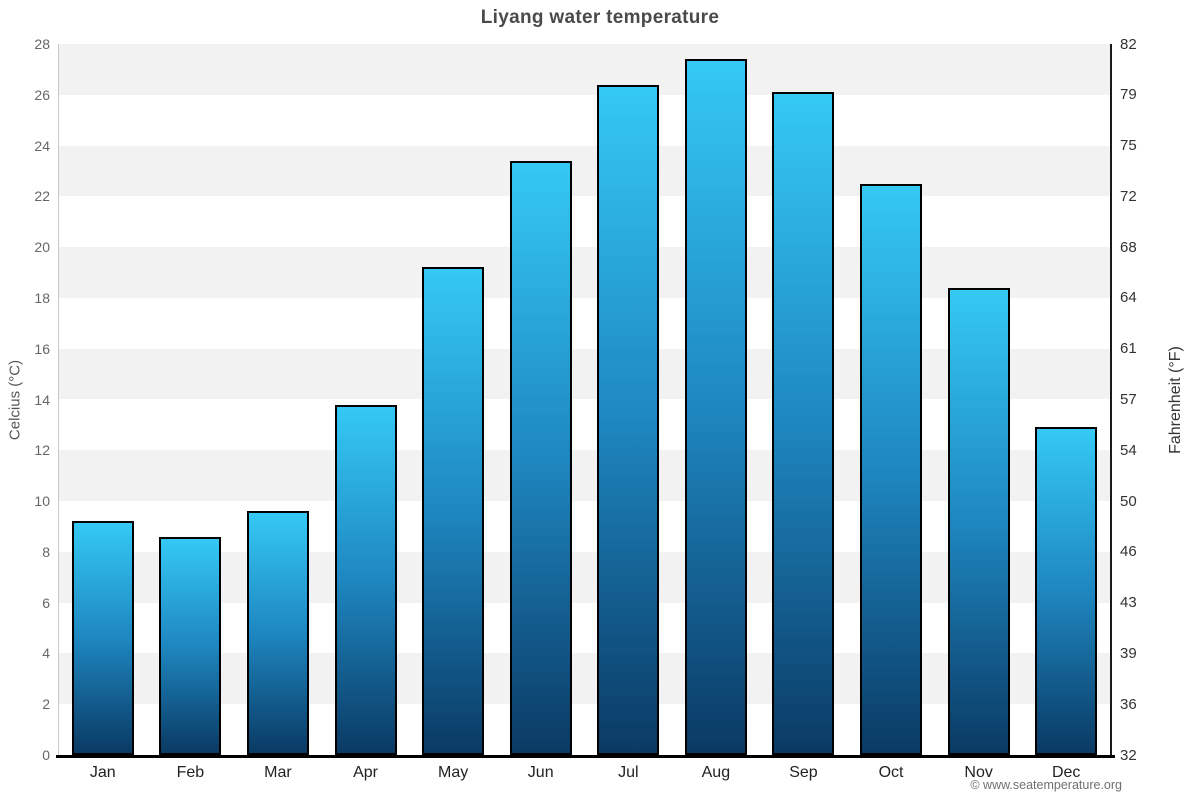 This screenshot has height=800, width=1200. I want to click on celsius-tick-16: 16, so click(42, 348).